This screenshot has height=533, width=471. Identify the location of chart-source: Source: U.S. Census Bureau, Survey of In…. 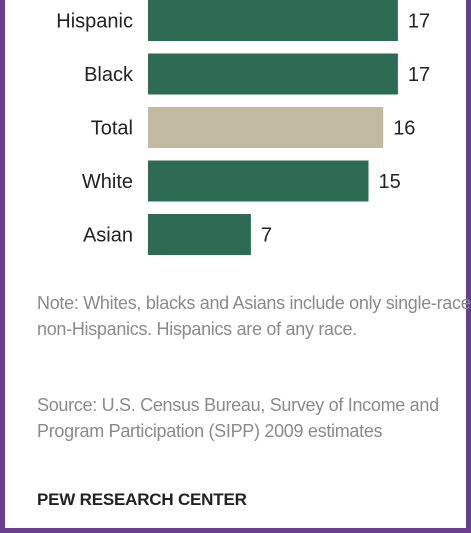
(238, 418).